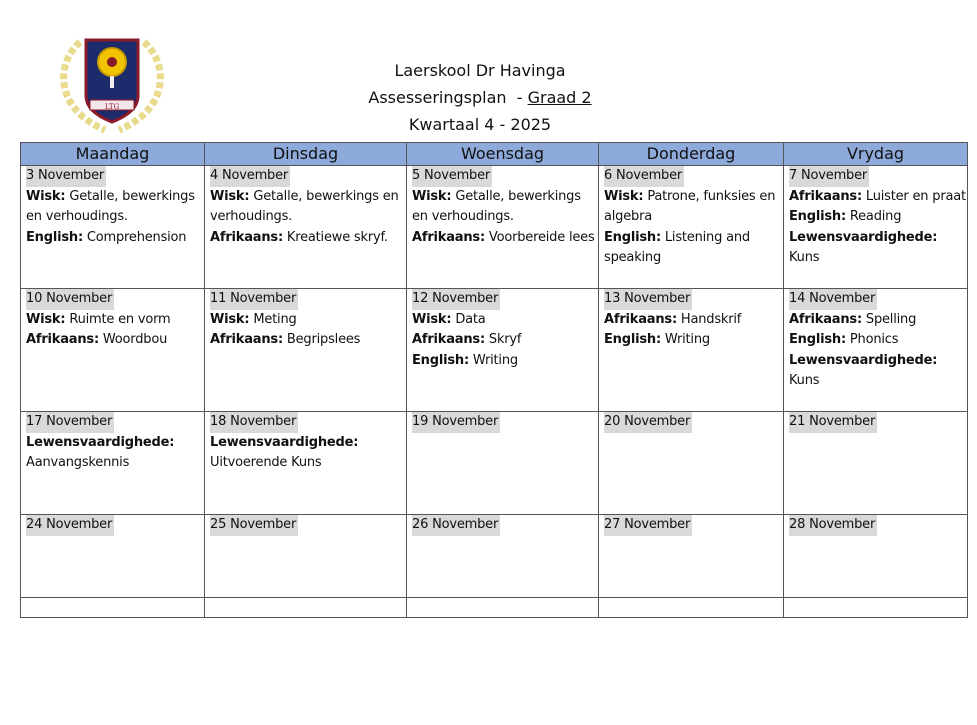  Describe the element at coordinates (878, 320) in the screenshot. I see `assessment-entry: Afrikaans: Spelling` at that location.